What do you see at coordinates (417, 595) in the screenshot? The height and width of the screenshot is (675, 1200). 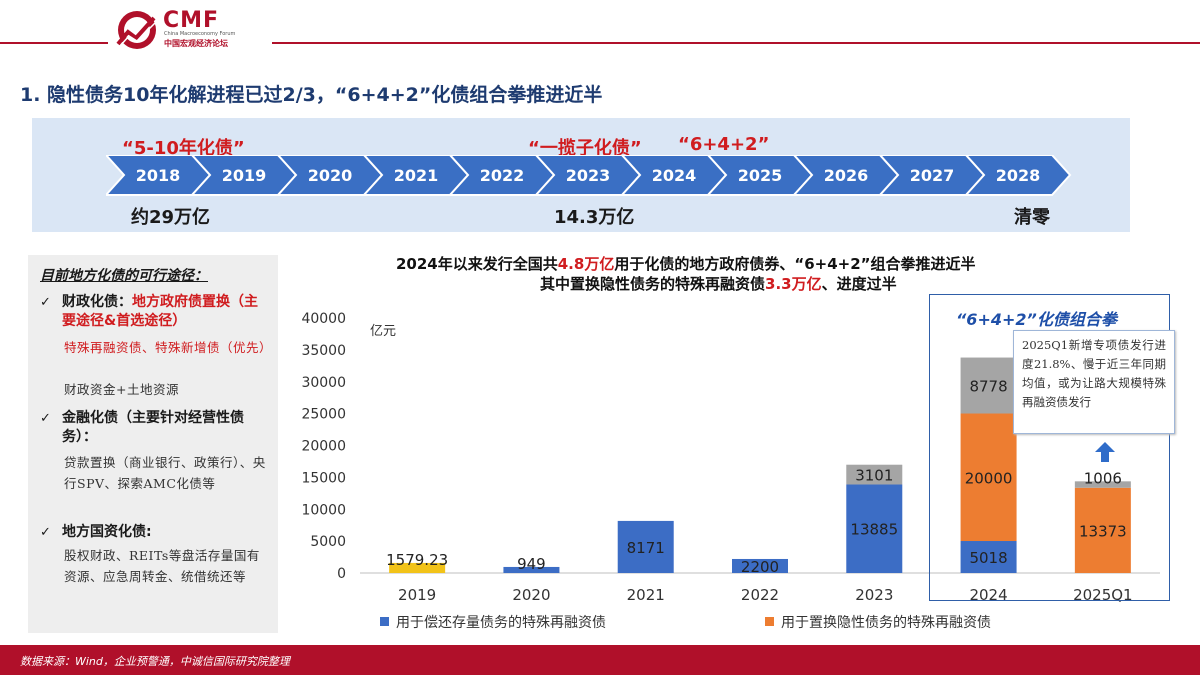 I see `x-tick-label: 2019` at bounding box center [417, 595].